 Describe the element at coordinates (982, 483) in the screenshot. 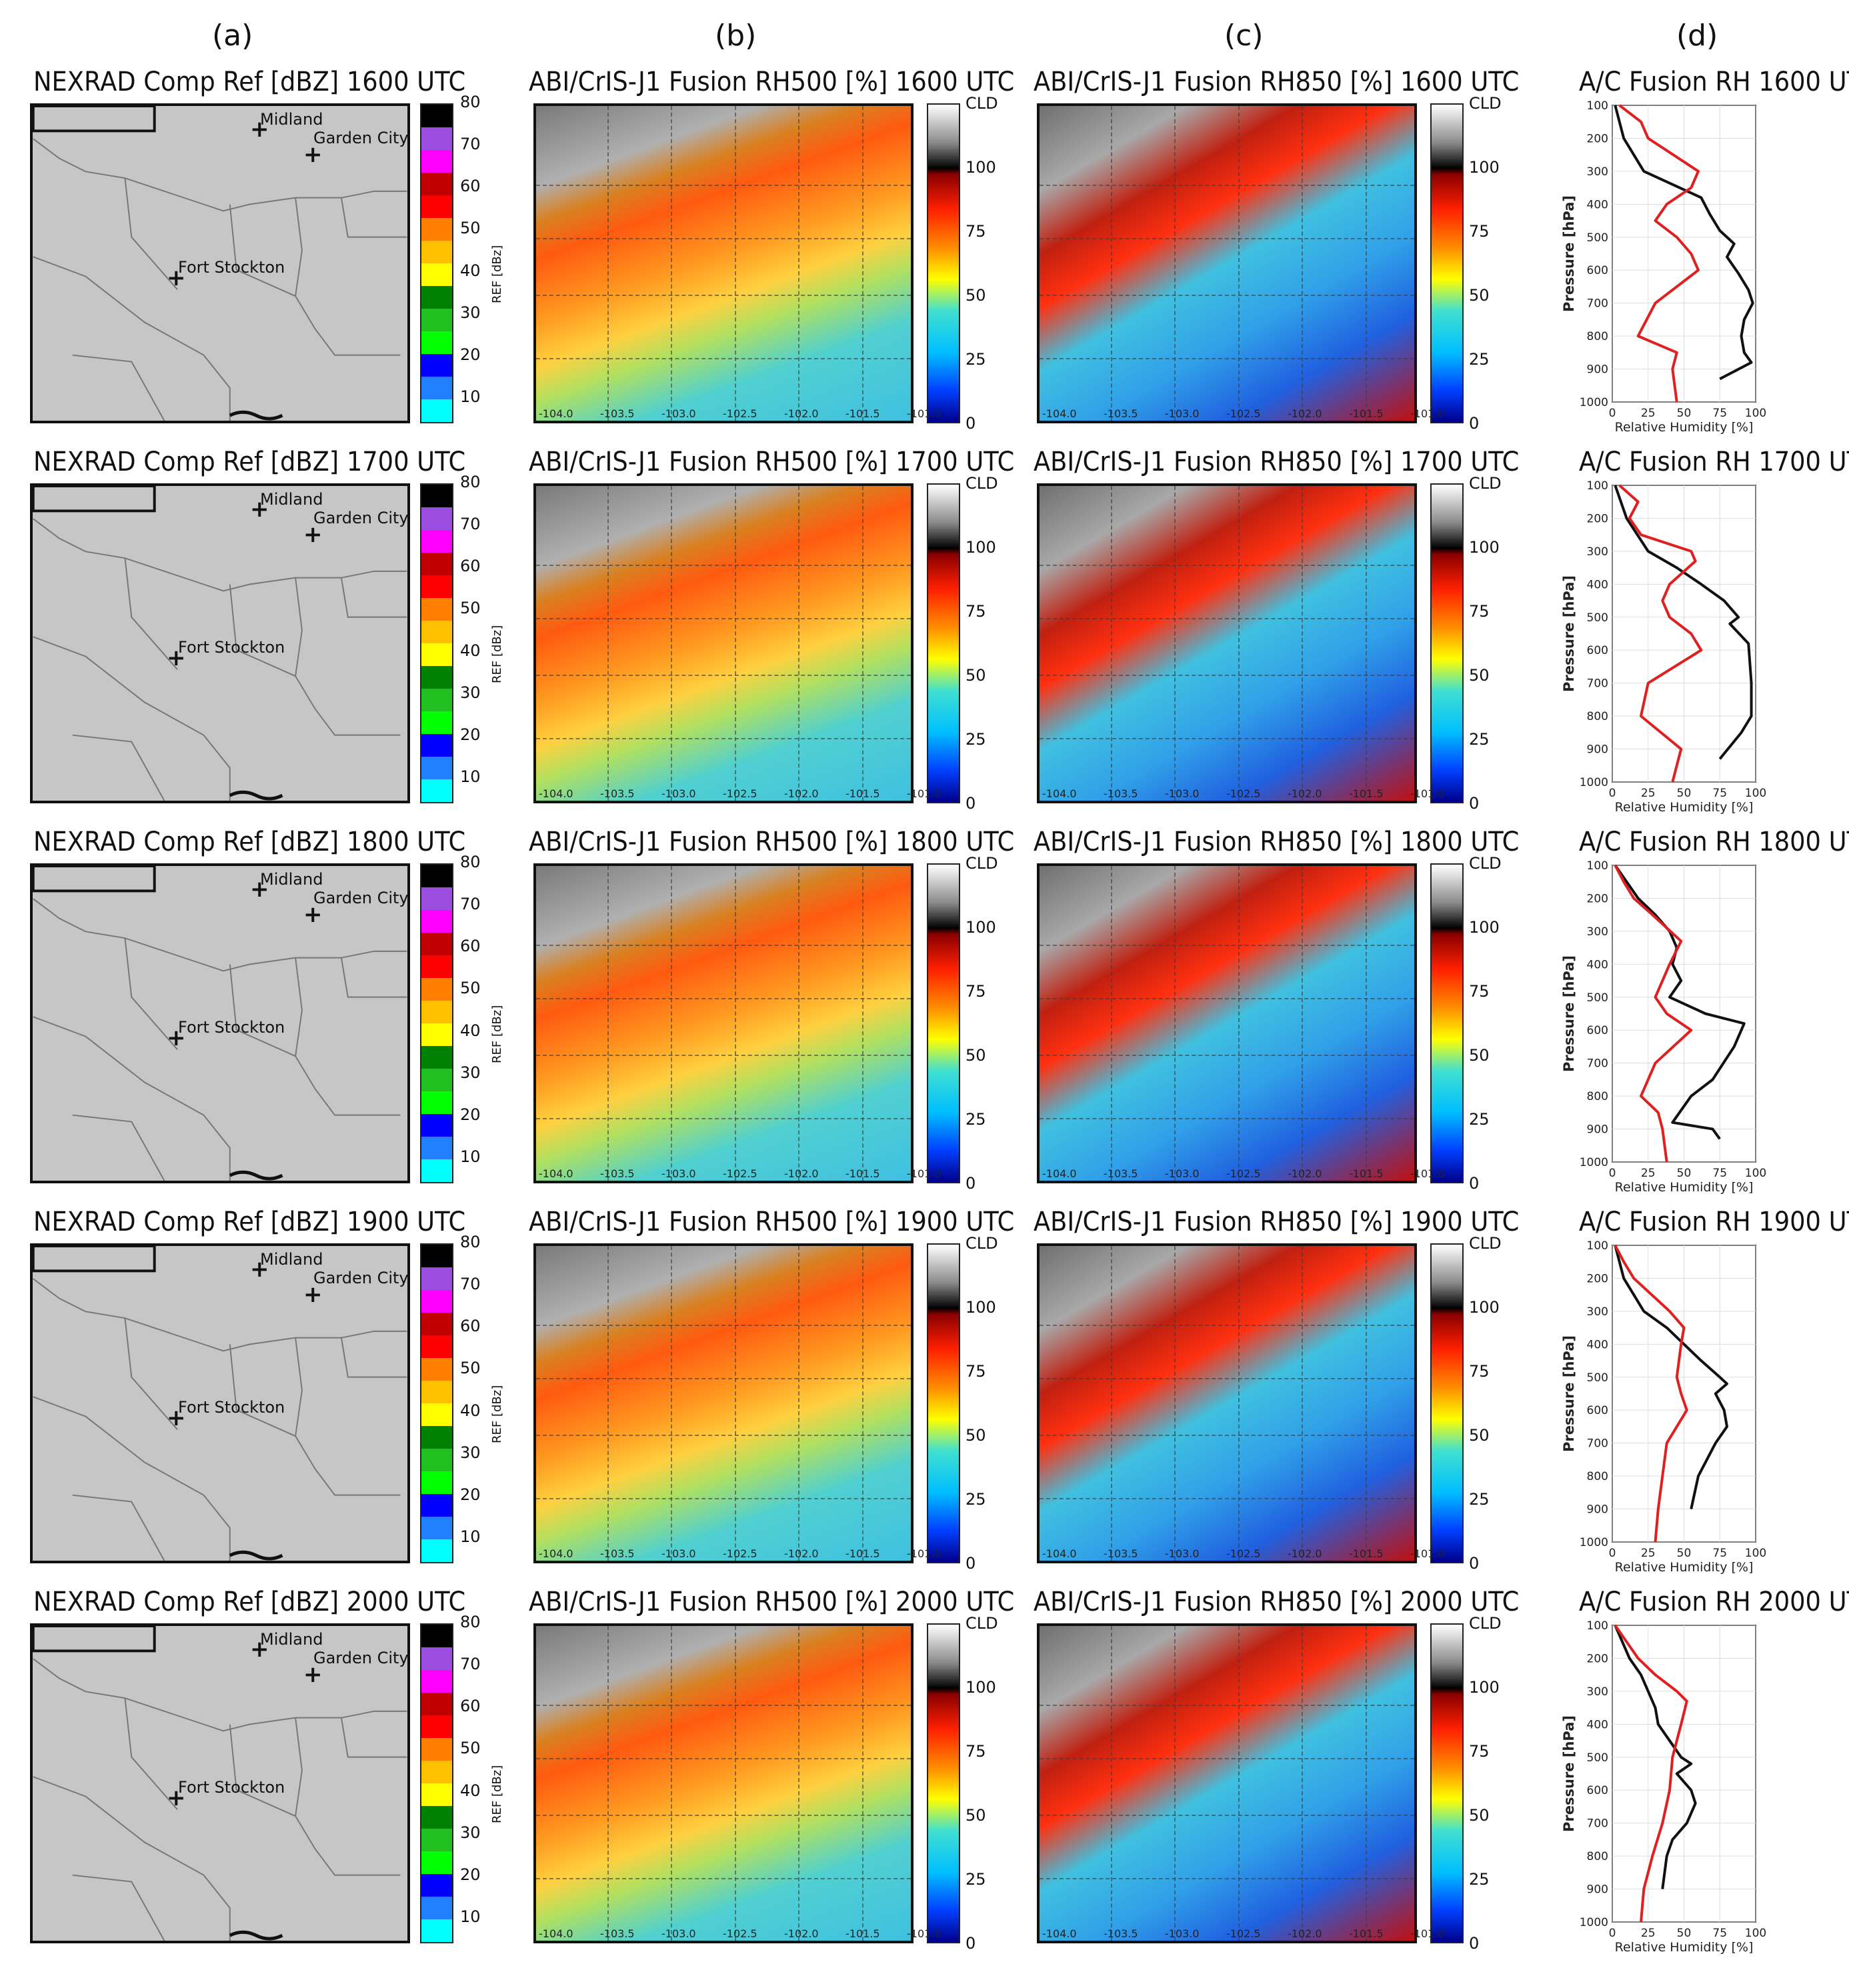

I see `rh-colorbar-tick: CLD` at that location.